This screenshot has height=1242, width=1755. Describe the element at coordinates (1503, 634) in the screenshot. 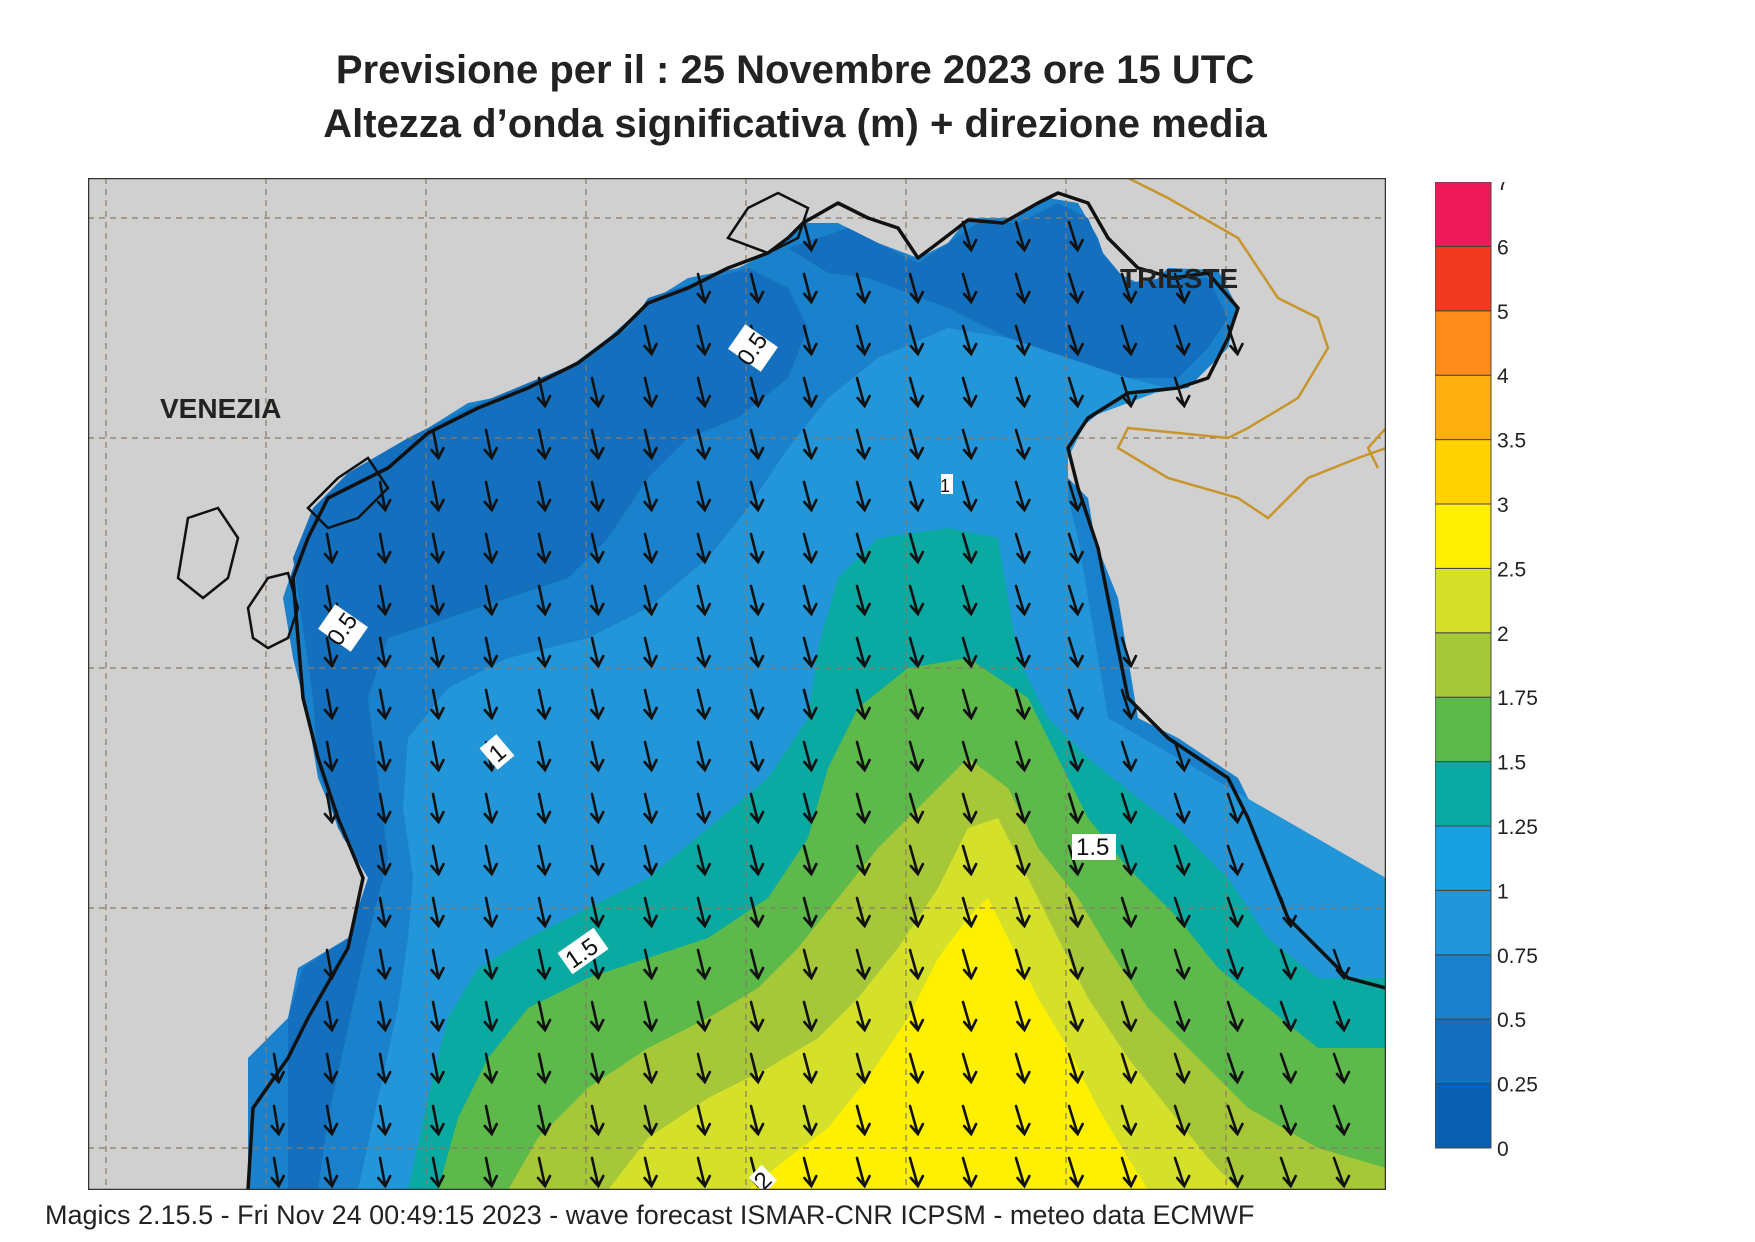

I see `legend-level-label: 2` at that location.